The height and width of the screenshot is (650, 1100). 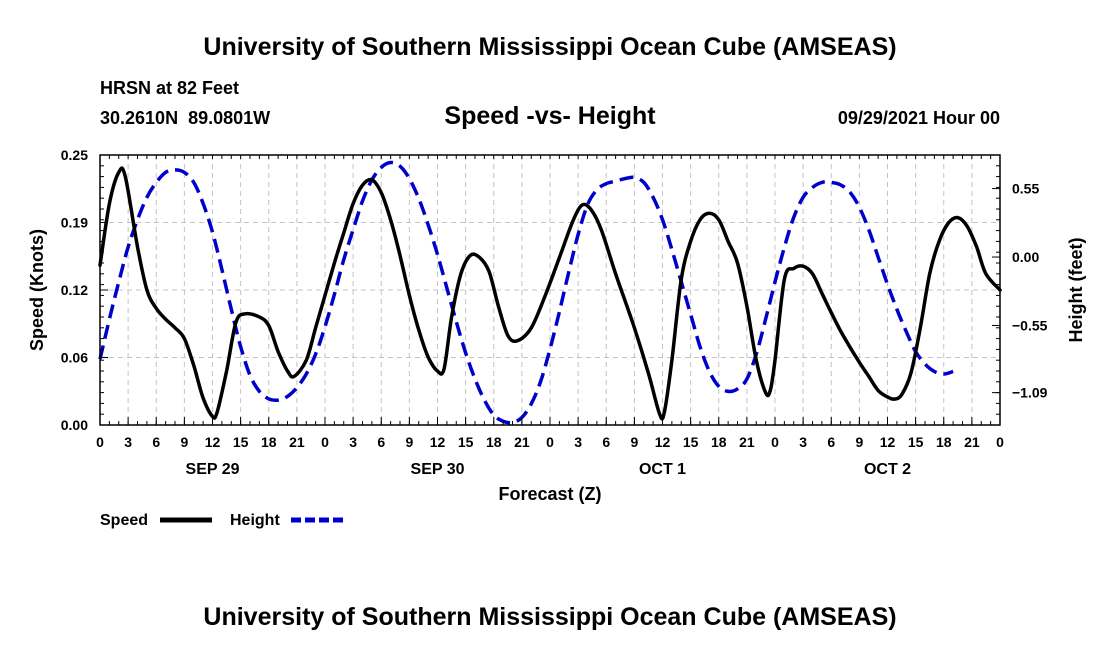 I want to click on y-left-tick-label: 0.00, so click(x=74, y=425).